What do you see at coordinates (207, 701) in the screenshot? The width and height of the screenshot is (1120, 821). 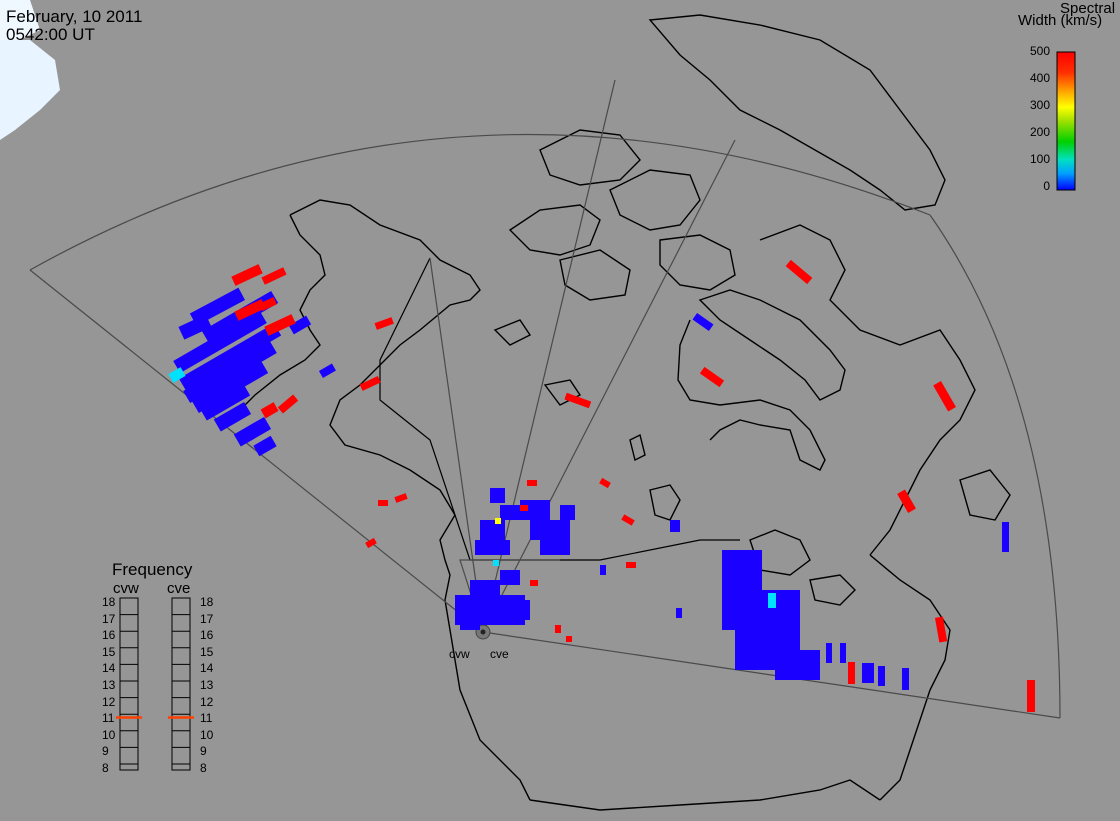 I see `frequency-tick-right: 12` at bounding box center [207, 701].